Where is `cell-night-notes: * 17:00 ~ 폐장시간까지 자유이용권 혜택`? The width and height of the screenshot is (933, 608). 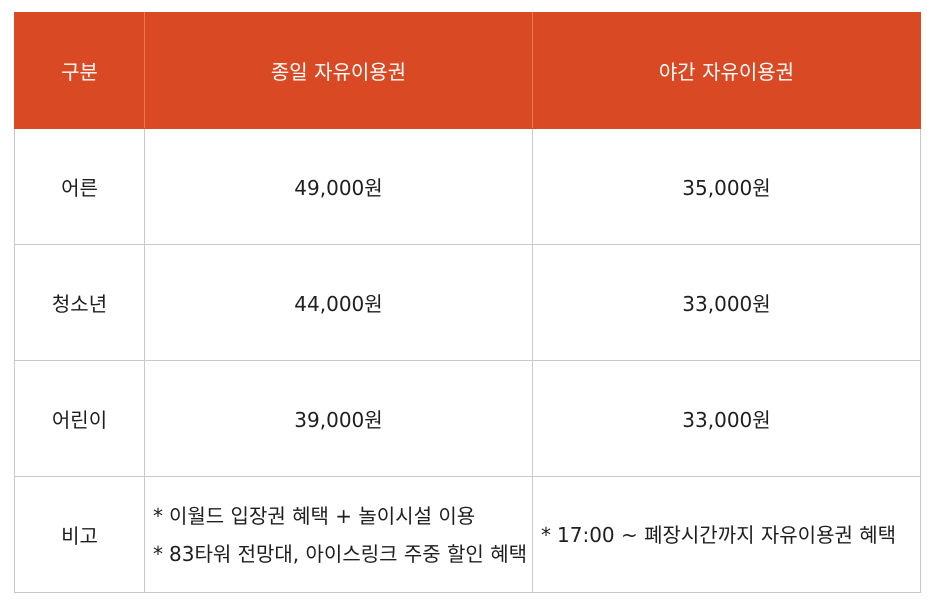
cell-night-notes: * 17:00 ~ 폐장시간까지 자유이용권 혜택 is located at coordinates (726, 534).